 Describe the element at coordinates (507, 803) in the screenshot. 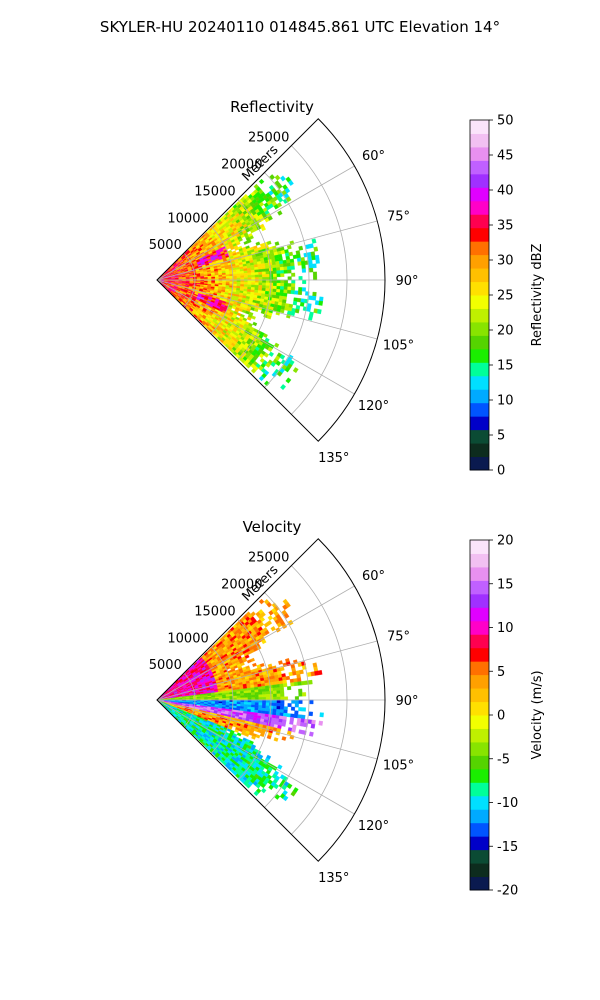

I see `colorbar-tick-label: -10` at that location.